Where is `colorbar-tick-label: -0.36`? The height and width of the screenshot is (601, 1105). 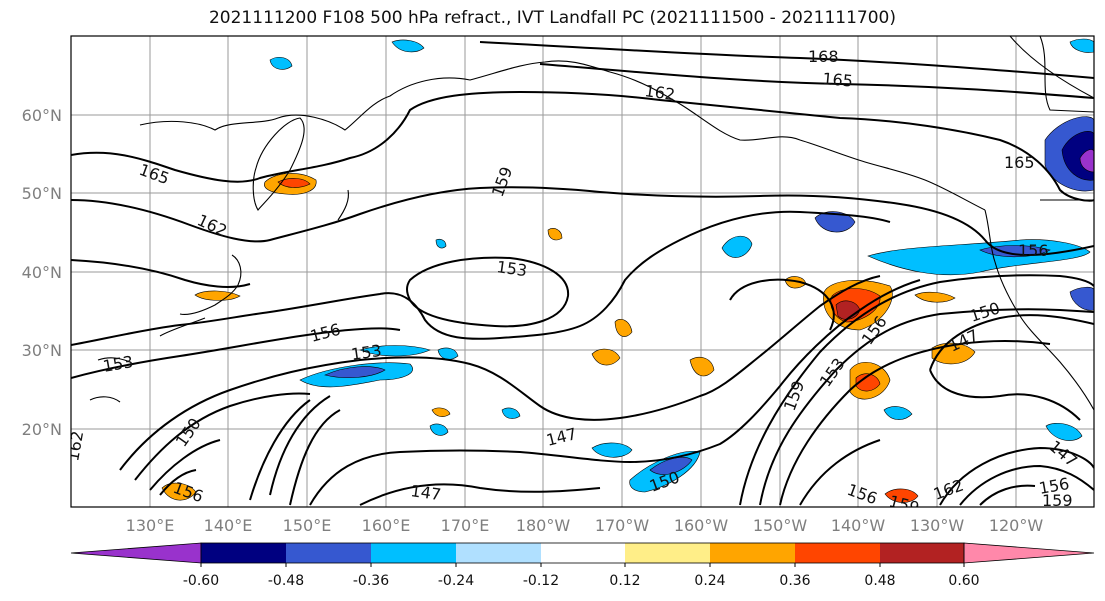 colorbar-tick-label: -0.36 is located at coordinates (371, 581).